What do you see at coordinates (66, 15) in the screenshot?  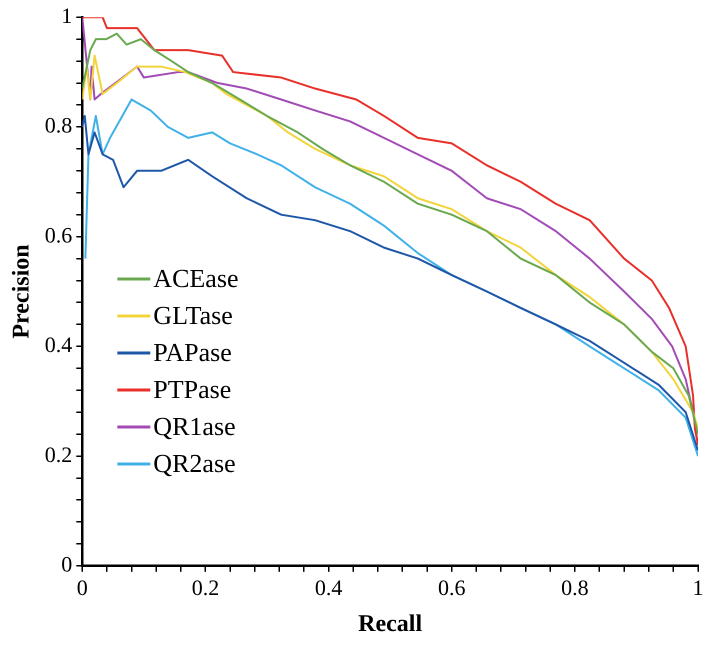 I see `y-tick-label: 1` at bounding box center [66, 15].